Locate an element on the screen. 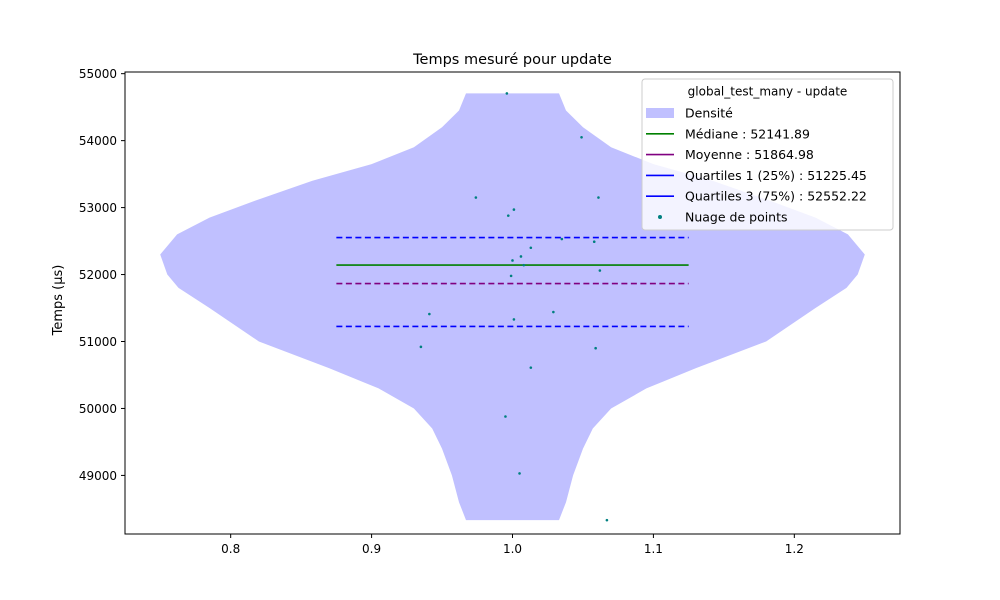 This screenshot has width=1000, height=600. x-tick-label: 1.2 is located at coordinates (794, 549).